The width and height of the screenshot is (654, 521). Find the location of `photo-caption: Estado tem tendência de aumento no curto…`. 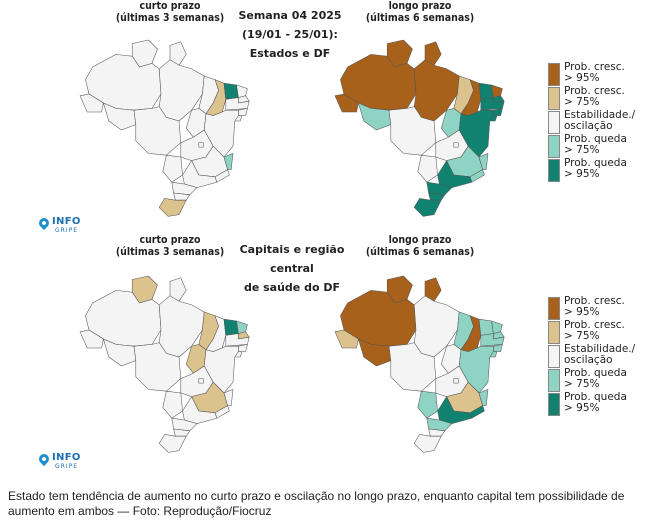

photo-caption: Estado tem tendência de aumento no curto… is located at coordinates (316, 503).